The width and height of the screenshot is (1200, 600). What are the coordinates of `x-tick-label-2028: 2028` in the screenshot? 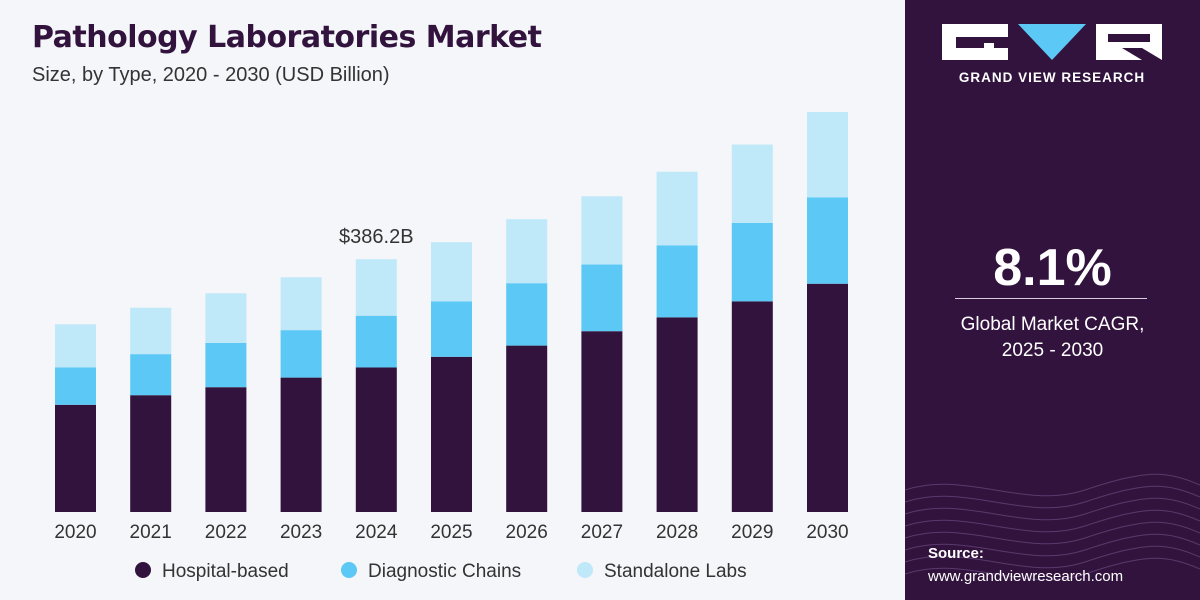 It's located at (677, 532).